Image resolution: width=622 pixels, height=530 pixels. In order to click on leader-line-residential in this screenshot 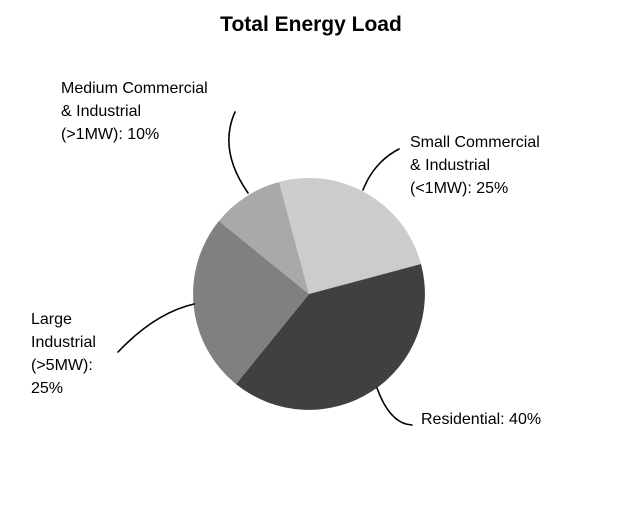, I will do `click(394, 406)`.